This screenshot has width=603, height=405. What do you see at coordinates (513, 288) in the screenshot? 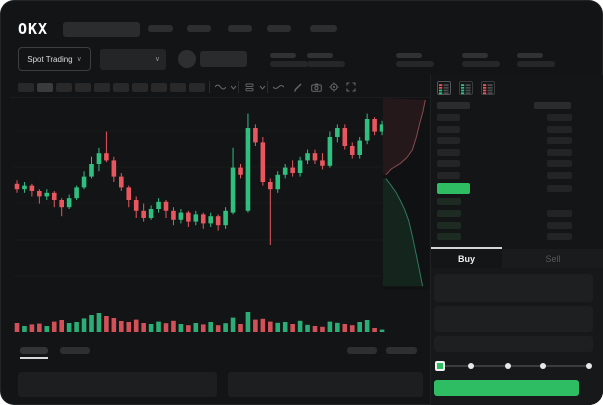
I see `price-input` at bounding box center [513, 288].